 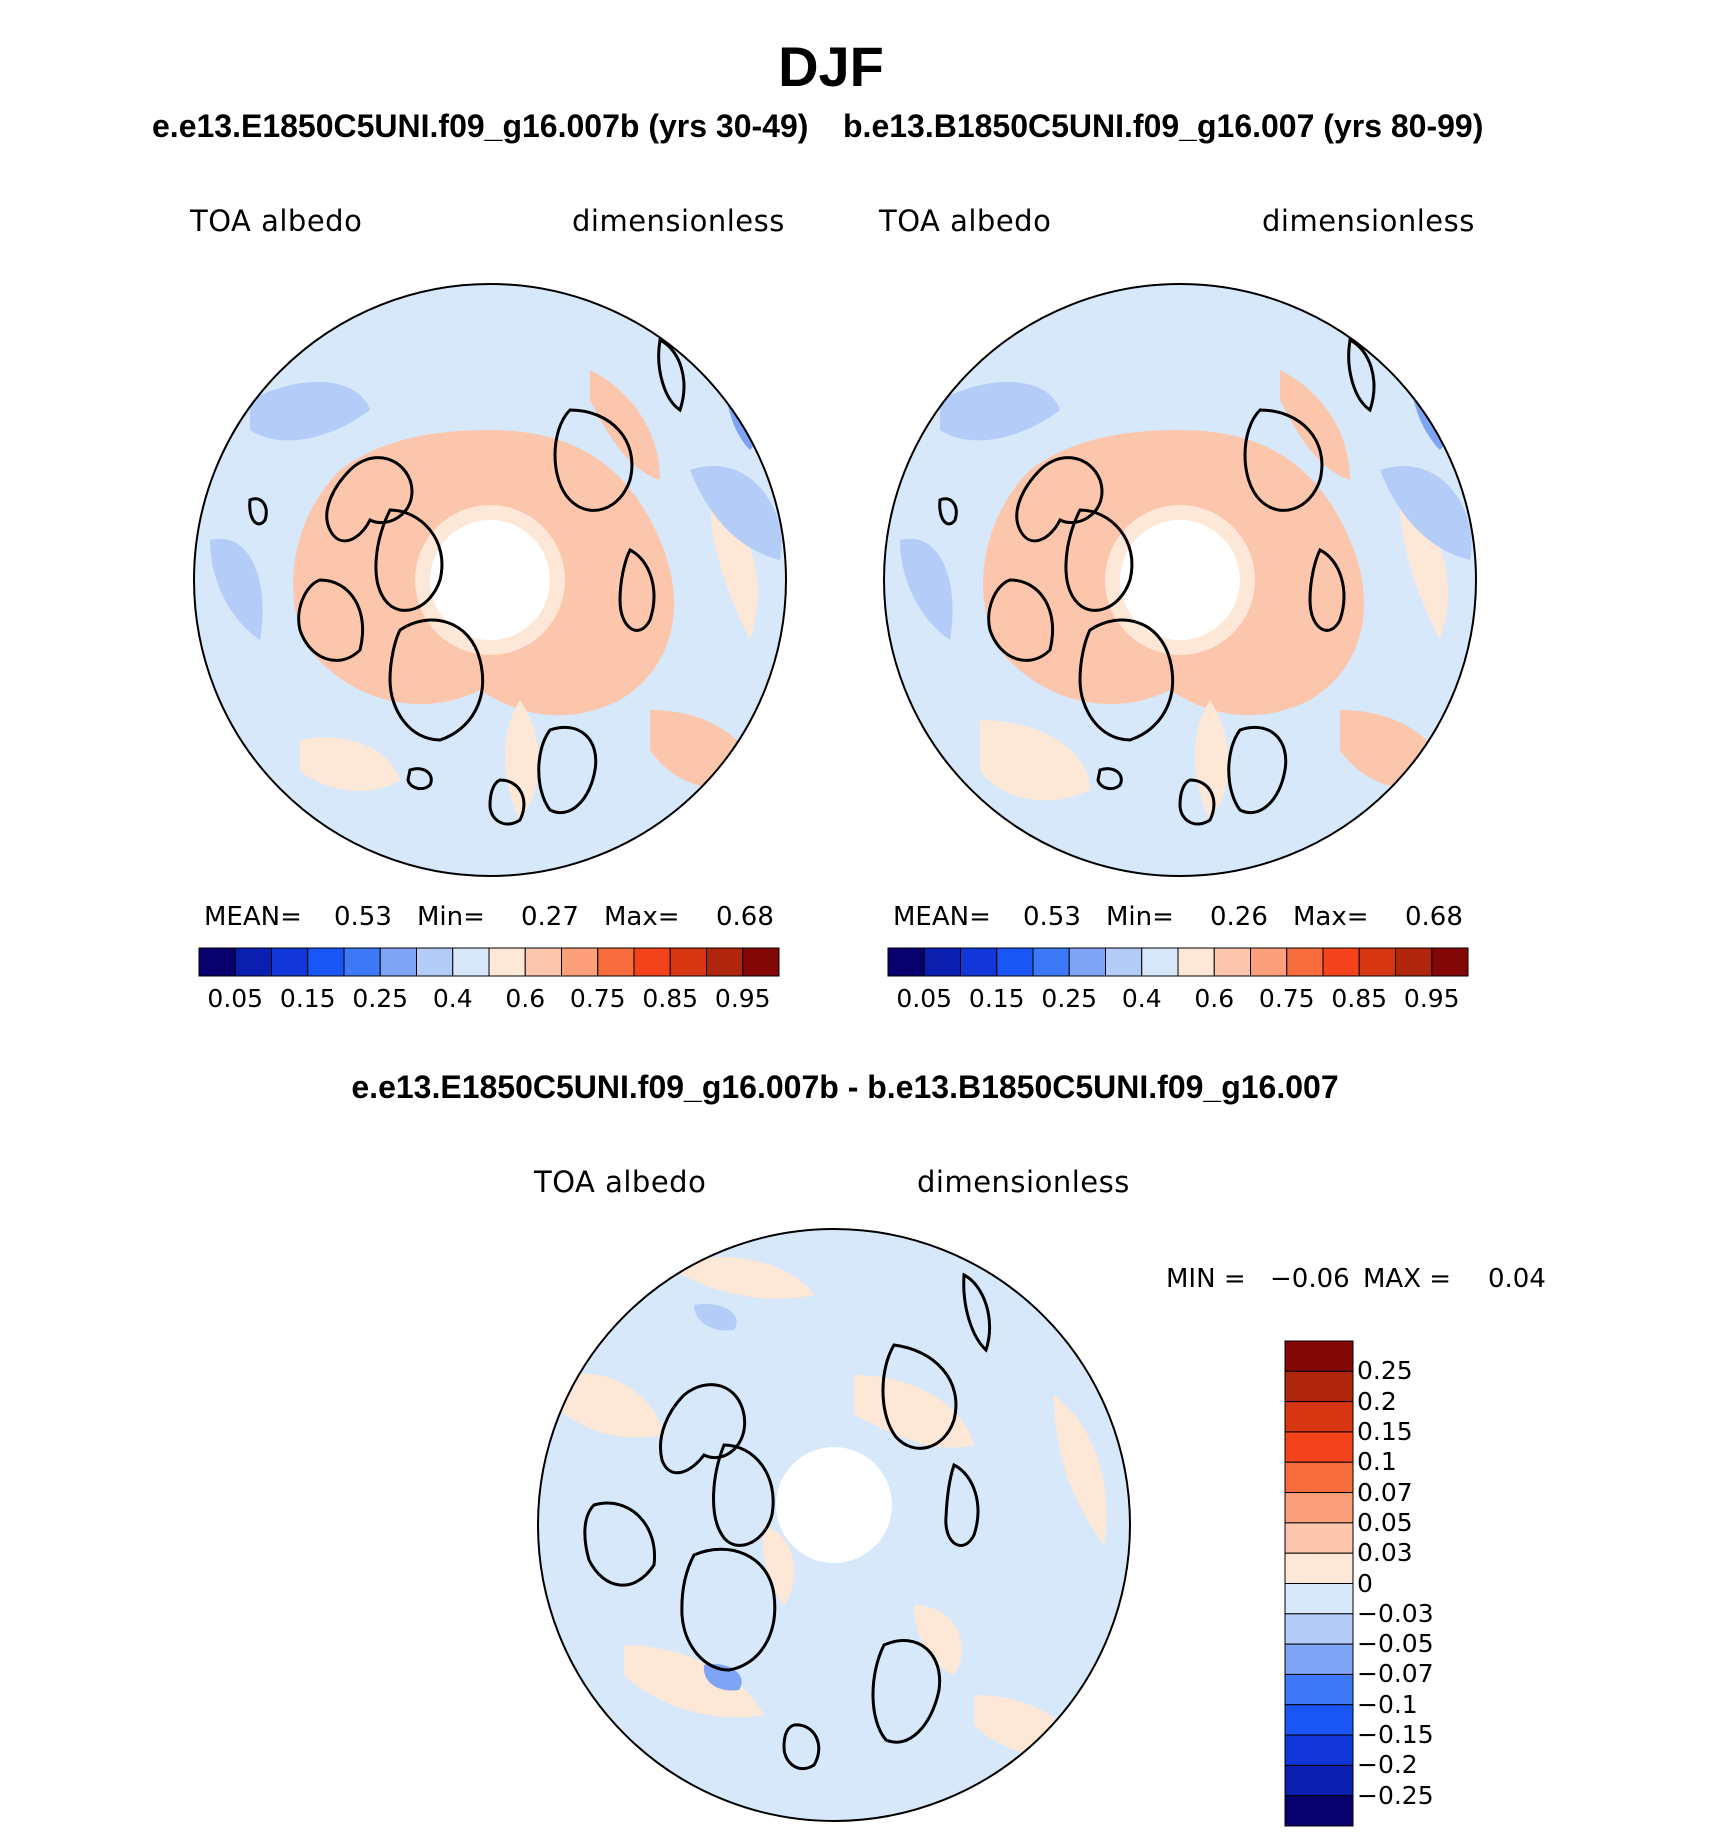 What do you see at coordinates (307, 998) in the screenshot?
I see `colorbar-case-1-tick-label: 0.15` at bounding box center [307, 998].